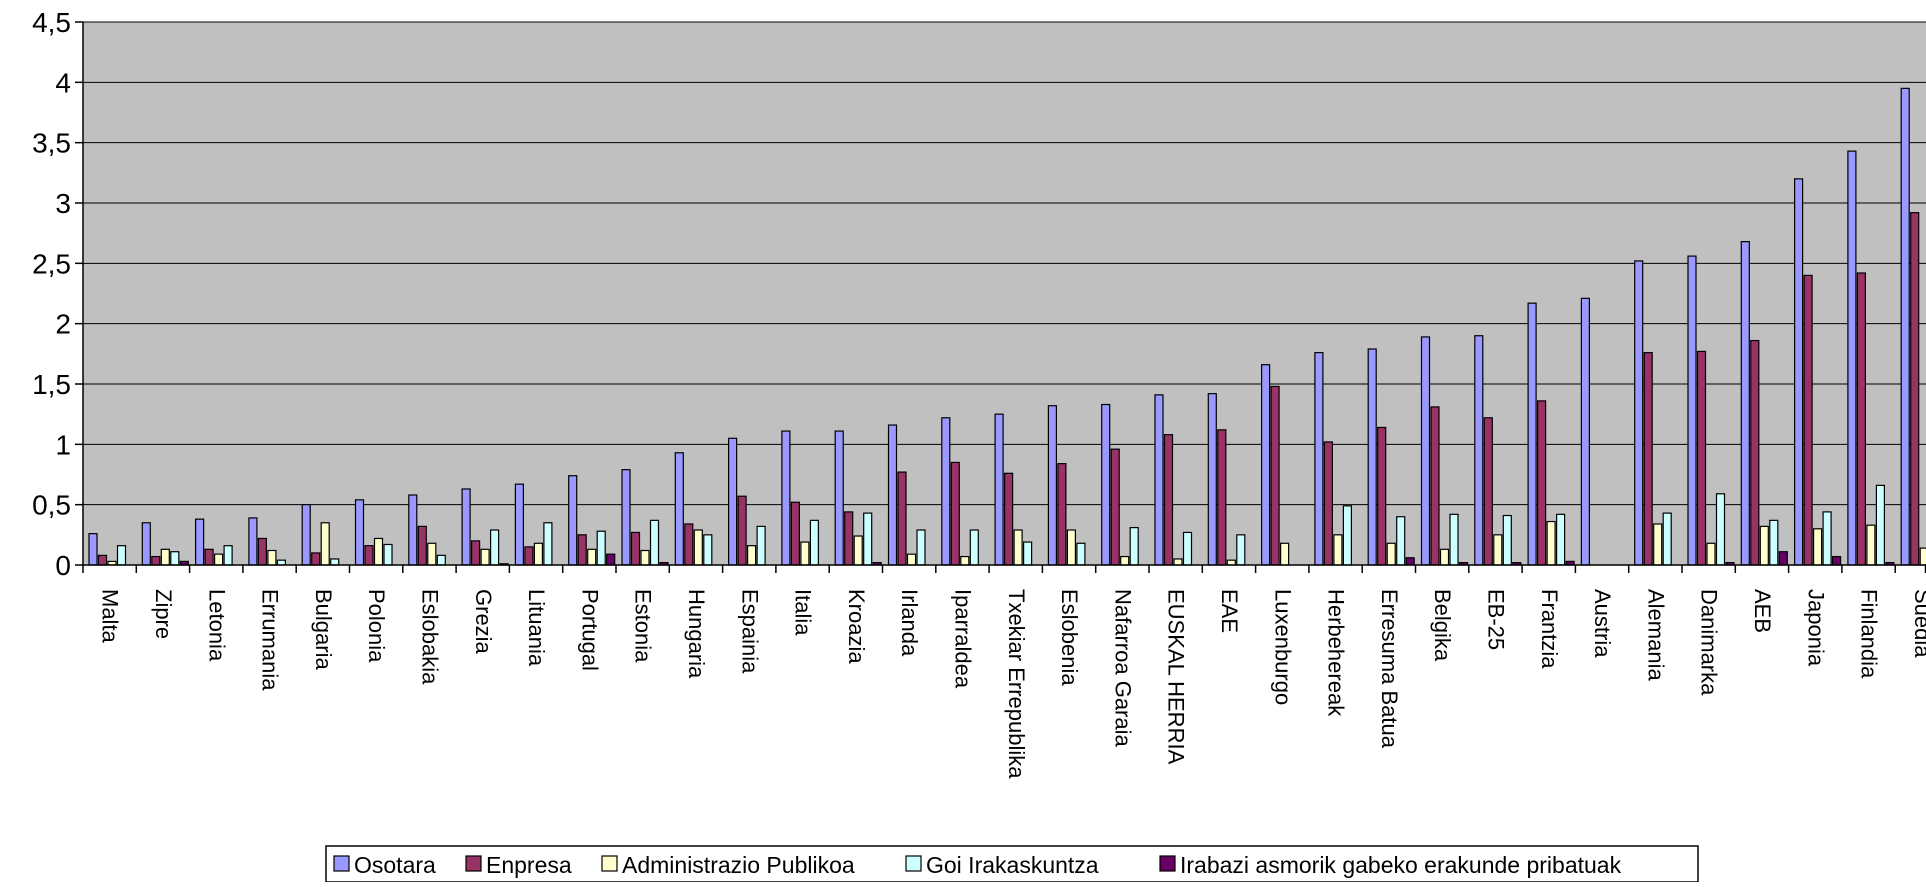 The height and width of the screenshot is (887, 1926). Describe the element at coordinates (323, 629) in the screenshot. I see `x-tick-label: Bulgaria` at that location.